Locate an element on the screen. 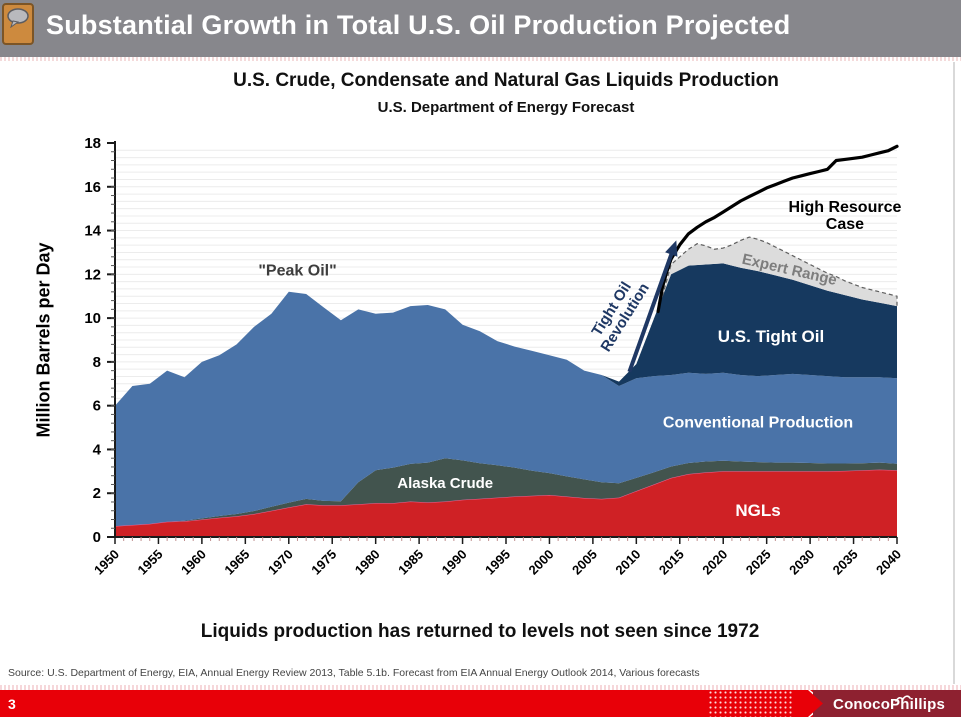  footer-brand-panel is located at coordinates (887, 703).